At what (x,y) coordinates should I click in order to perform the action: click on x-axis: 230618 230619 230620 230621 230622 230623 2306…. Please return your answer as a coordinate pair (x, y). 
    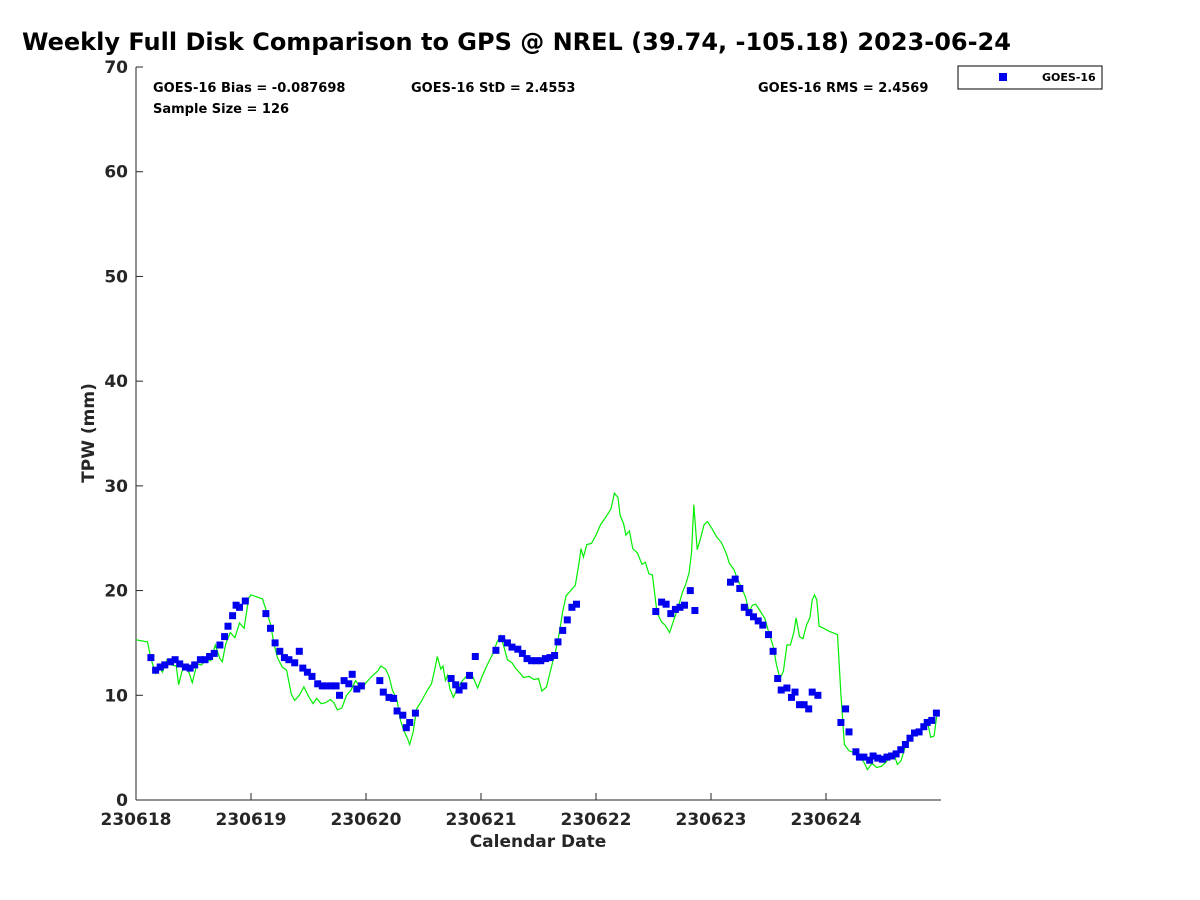
    Looking at the image, I should click on (481, 811).